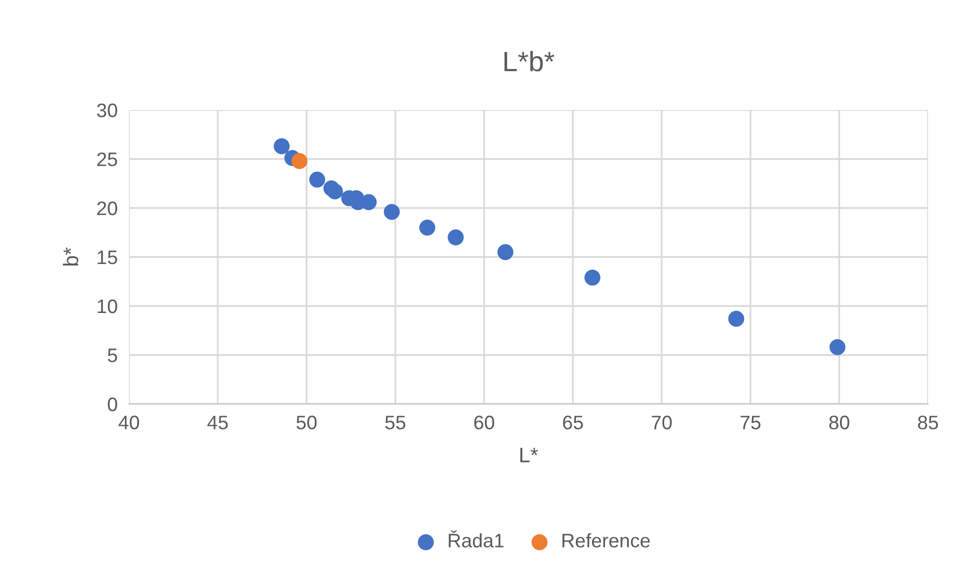 The width and height of the screenshot is (957, 576). I want to click on x-tick-label: 60, so click(484, 423).